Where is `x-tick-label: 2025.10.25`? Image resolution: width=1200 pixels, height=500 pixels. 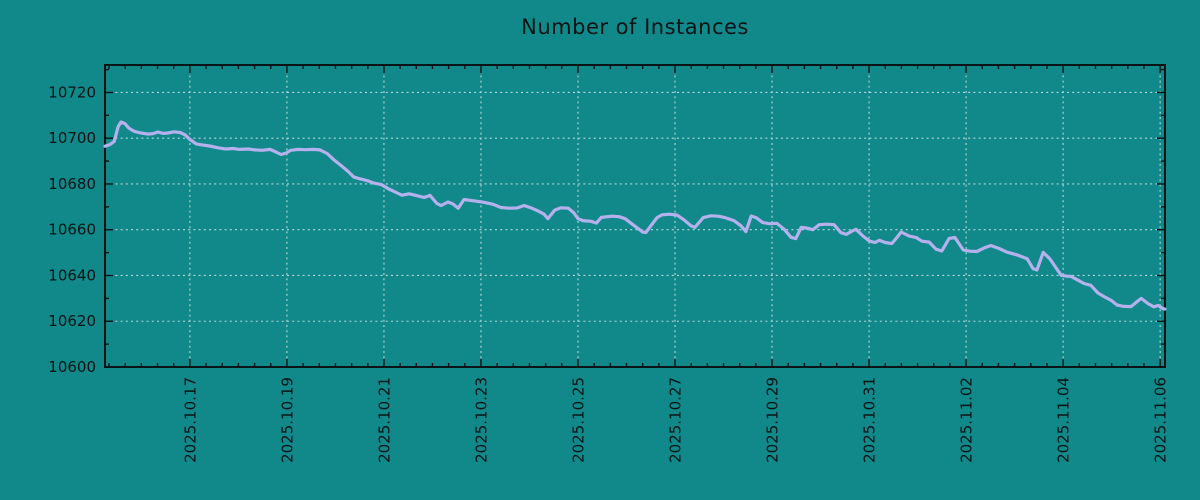 x-tick-label: 2025.10.25 is located at coordinates (578, 420).